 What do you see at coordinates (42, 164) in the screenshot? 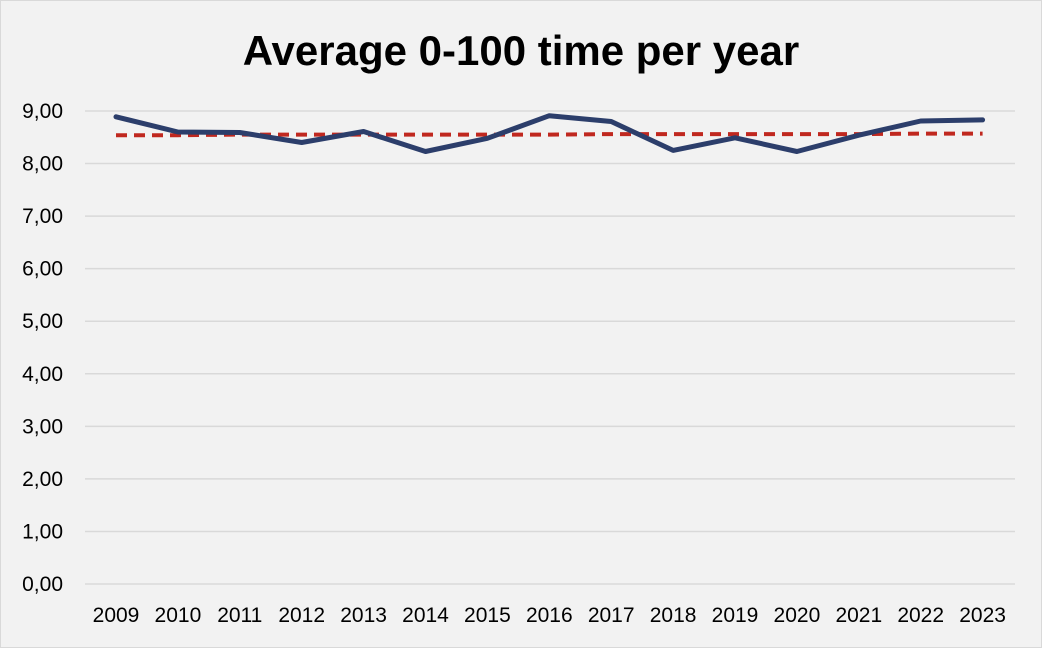
I see `y-tick-label: 8,00` at bounding box center [42, 164].